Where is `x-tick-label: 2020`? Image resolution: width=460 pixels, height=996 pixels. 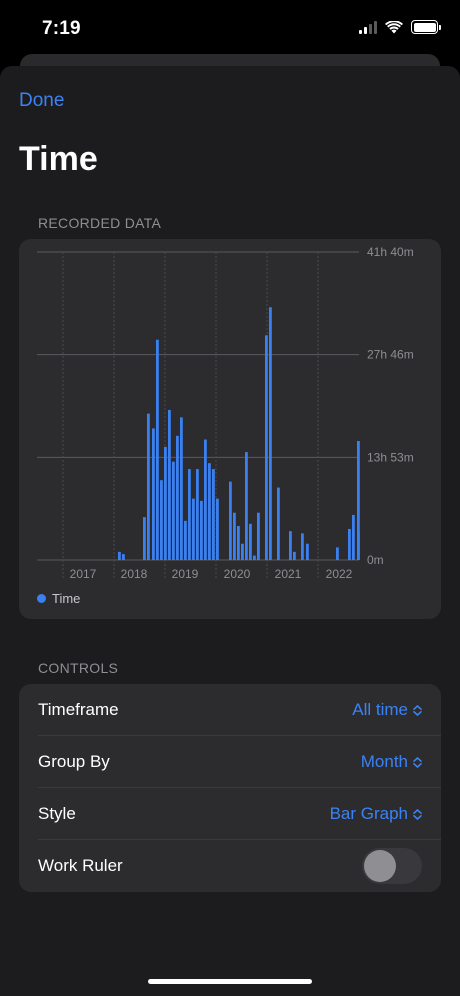
x-tick-label: 2020 is located at coordinates (237, 574).